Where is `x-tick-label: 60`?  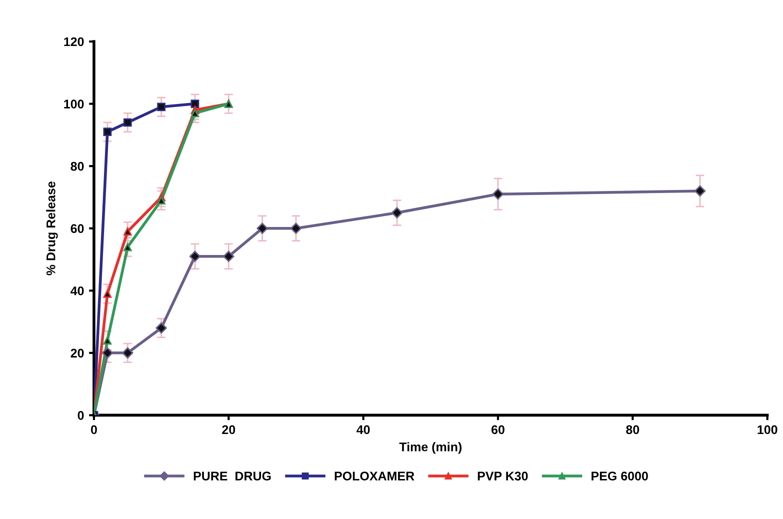 x-tick-label: 60 is located at coordinates (497, 429).